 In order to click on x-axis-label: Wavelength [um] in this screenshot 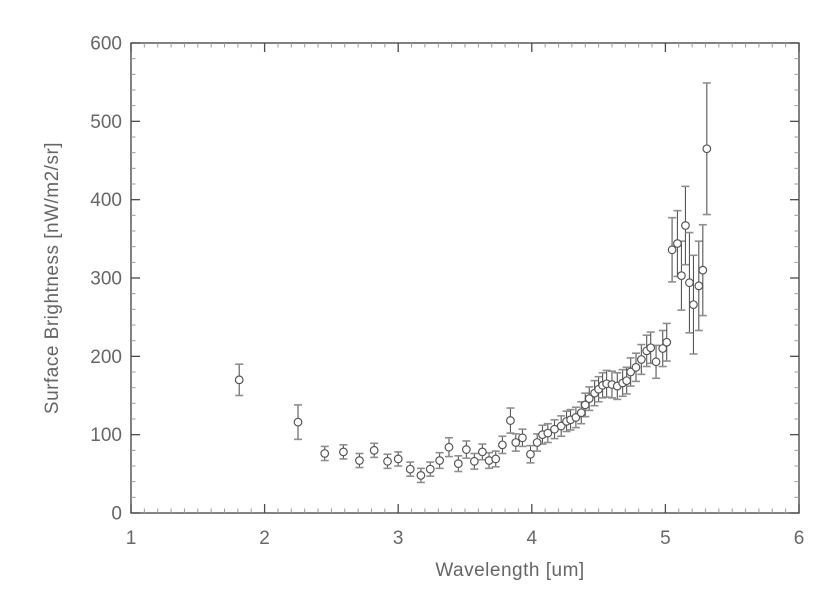, I will do `click(510, 570)`.